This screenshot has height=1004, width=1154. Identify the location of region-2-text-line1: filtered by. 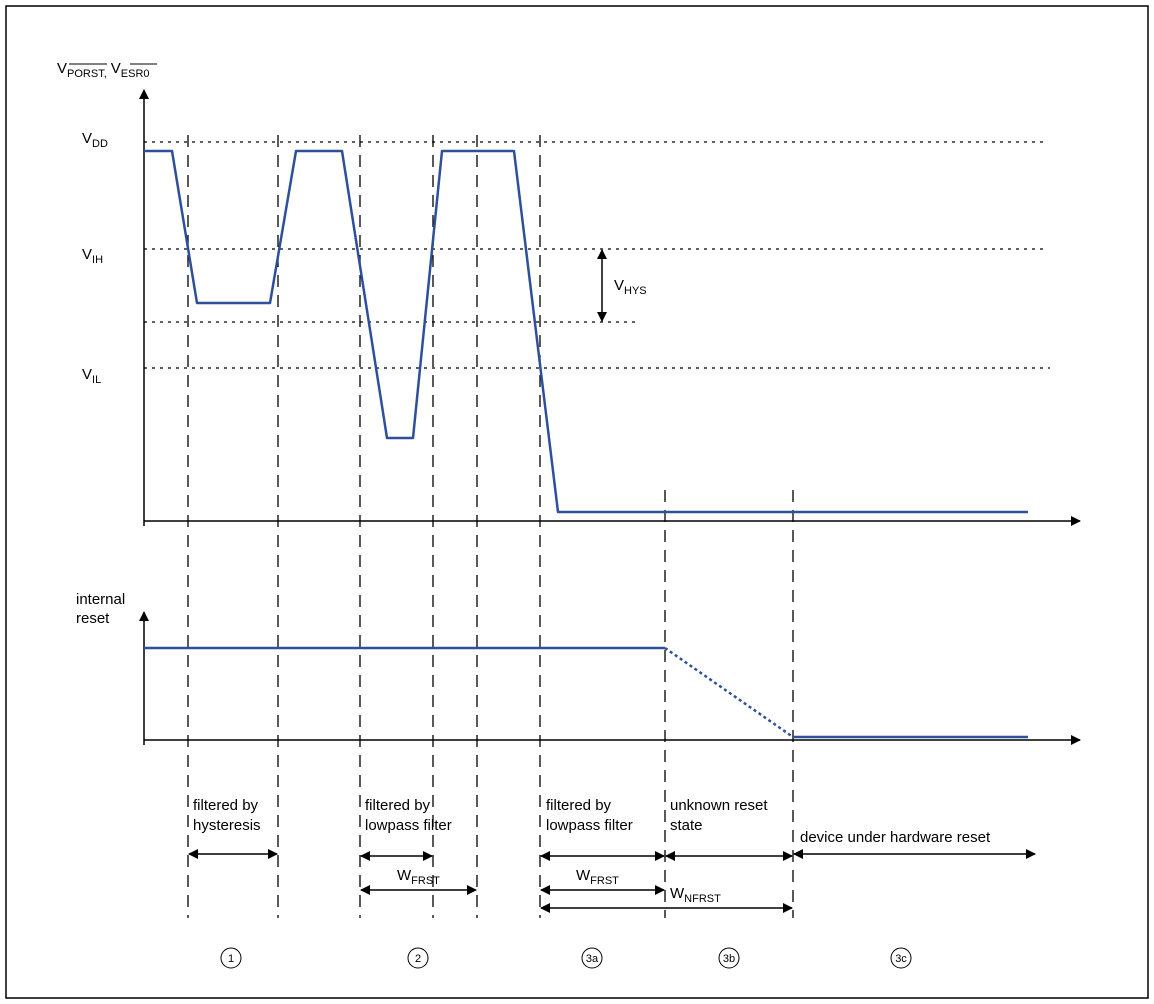
(398, 805).